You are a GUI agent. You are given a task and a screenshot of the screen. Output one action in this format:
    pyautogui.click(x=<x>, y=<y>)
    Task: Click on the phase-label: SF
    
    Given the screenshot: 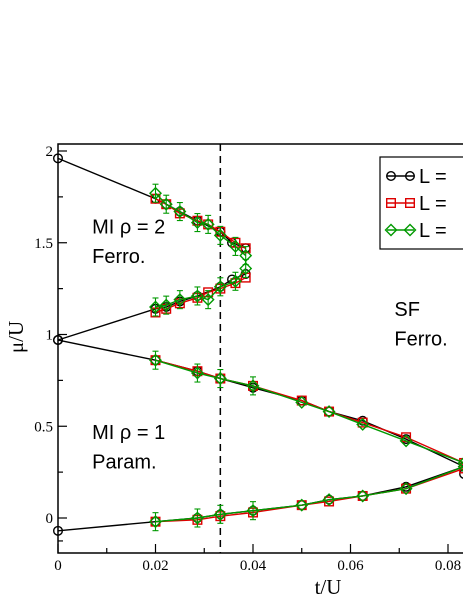 What is the action you would take?
    pyautogui.click(x=407, y=310)
    